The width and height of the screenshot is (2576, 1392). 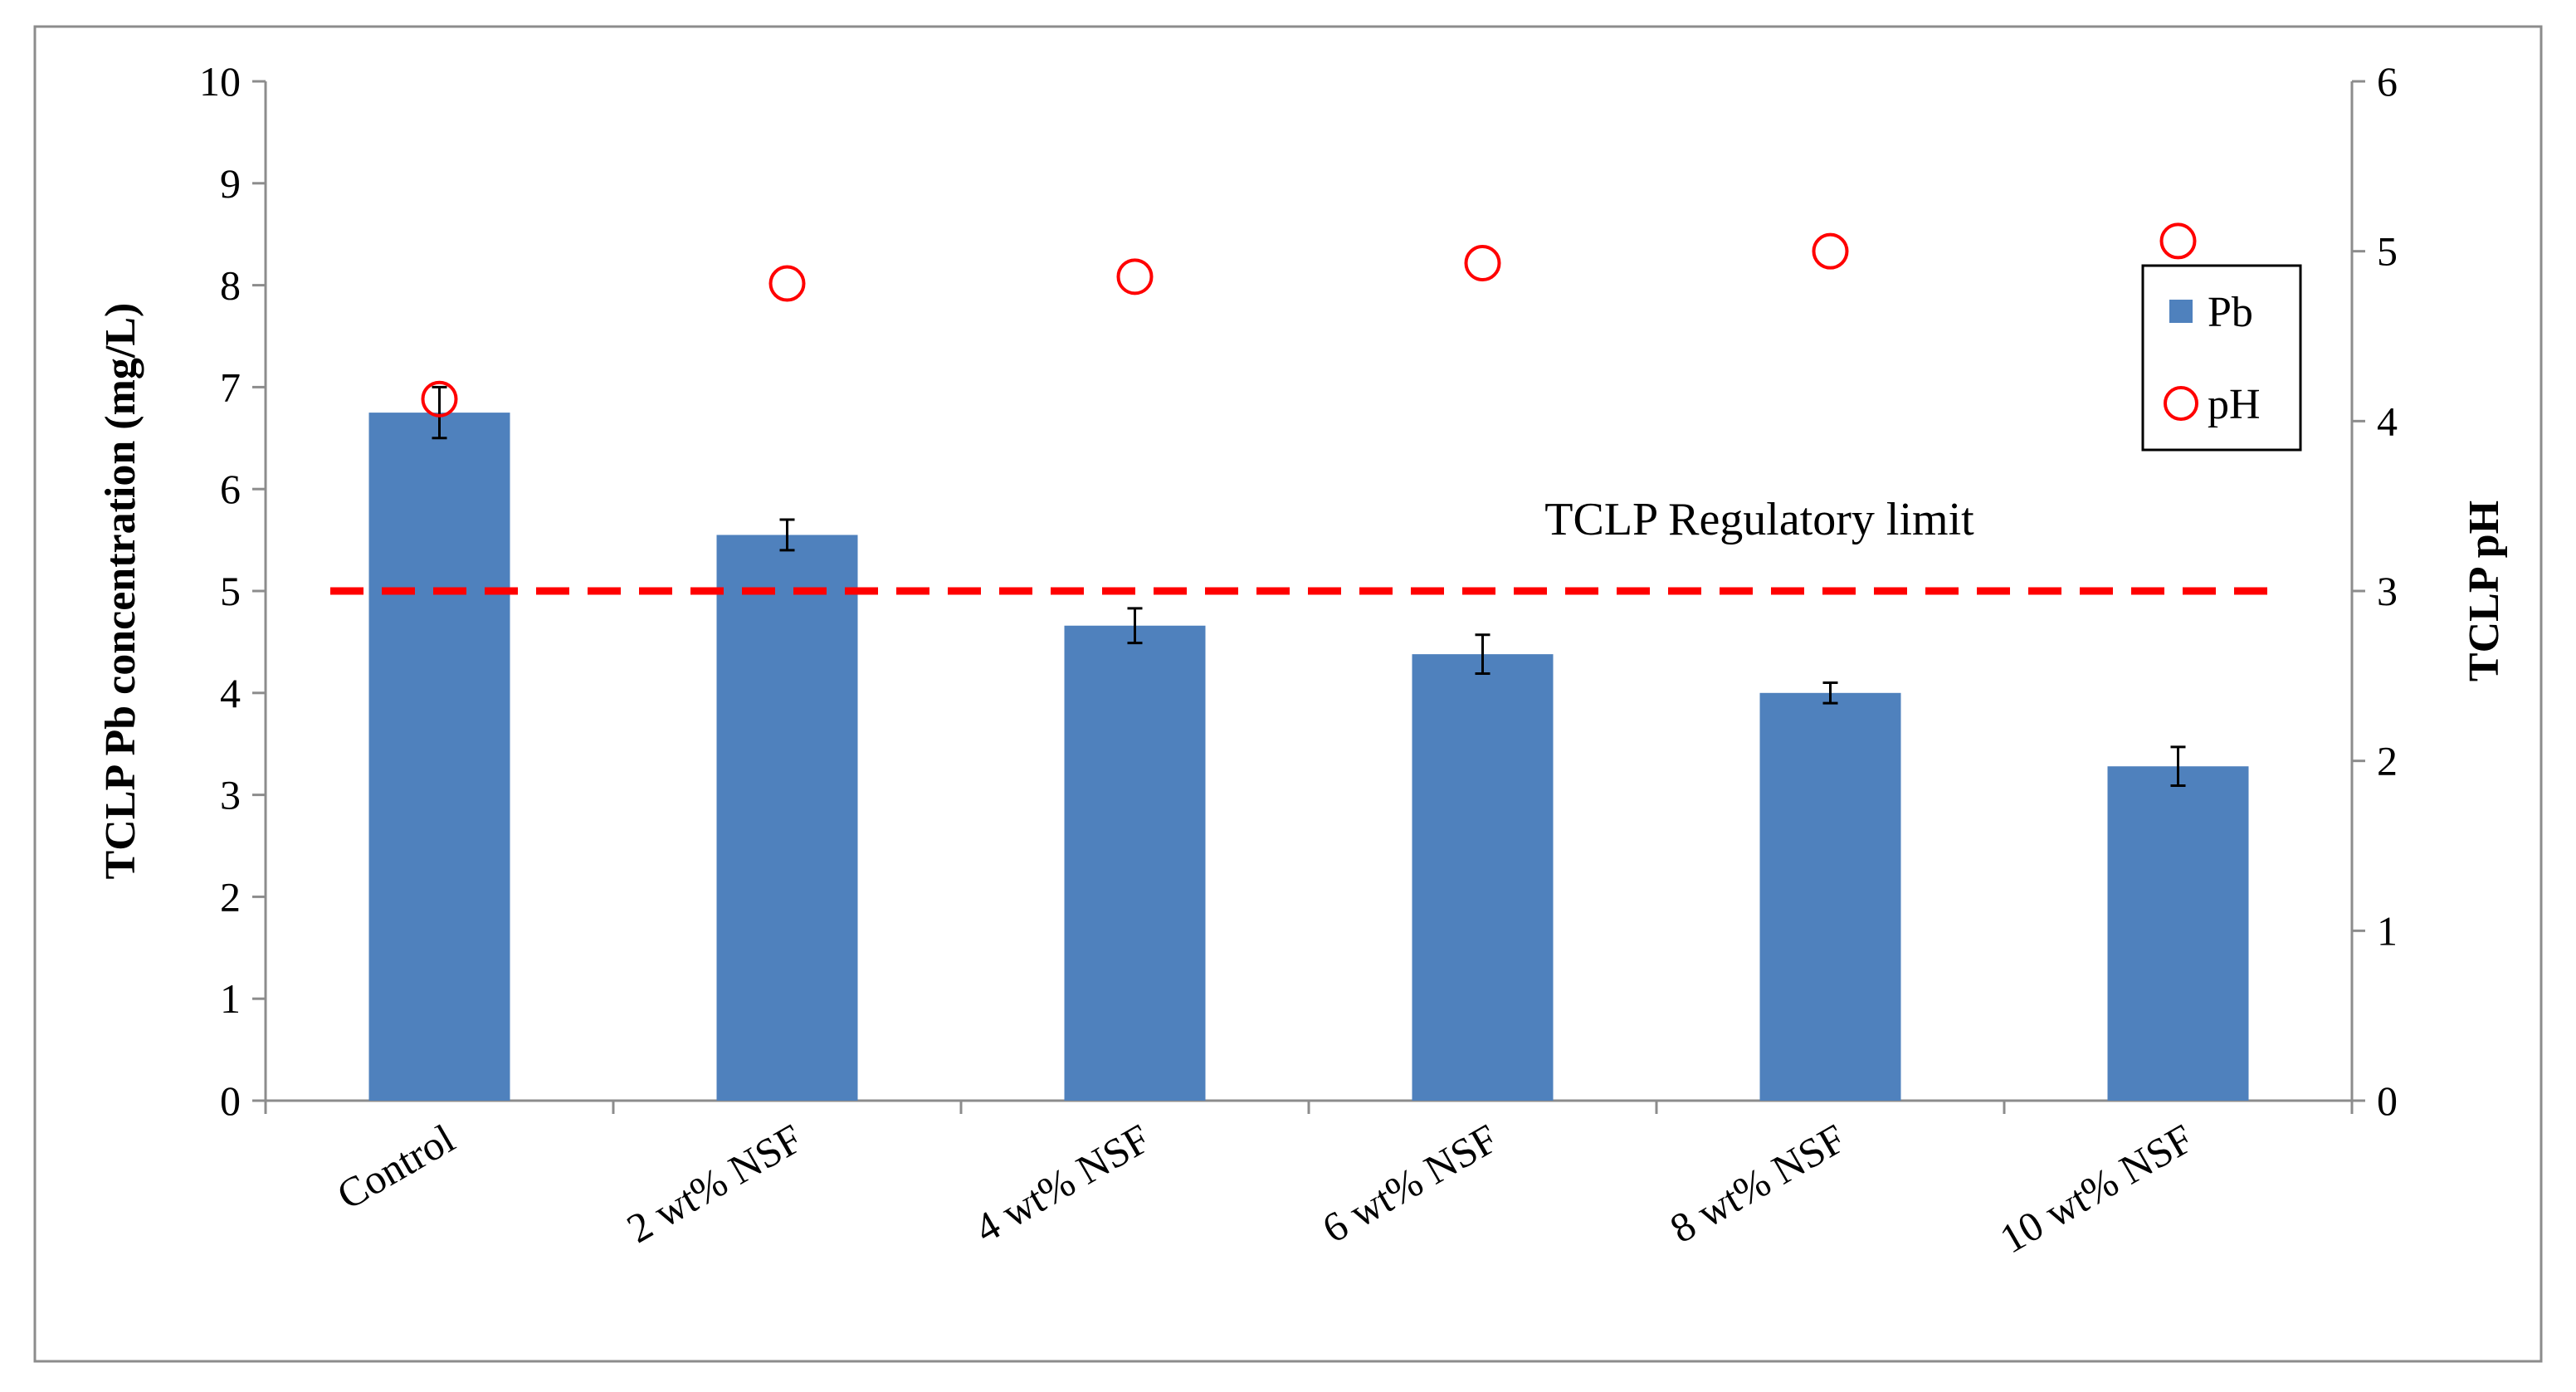 I want to click on right-axis-ticks: 0 1 2 3 4 5 6, so click(x=2375, y=591).